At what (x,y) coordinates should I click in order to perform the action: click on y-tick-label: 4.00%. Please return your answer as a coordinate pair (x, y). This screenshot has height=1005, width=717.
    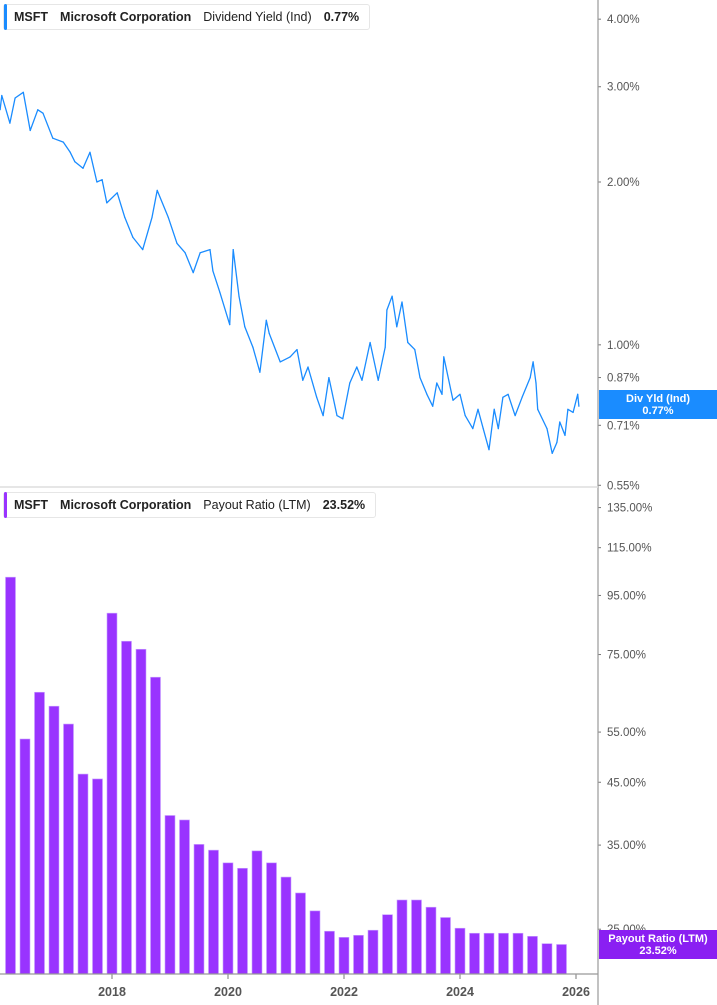
    Looking at the image, I should click on (623, 20).